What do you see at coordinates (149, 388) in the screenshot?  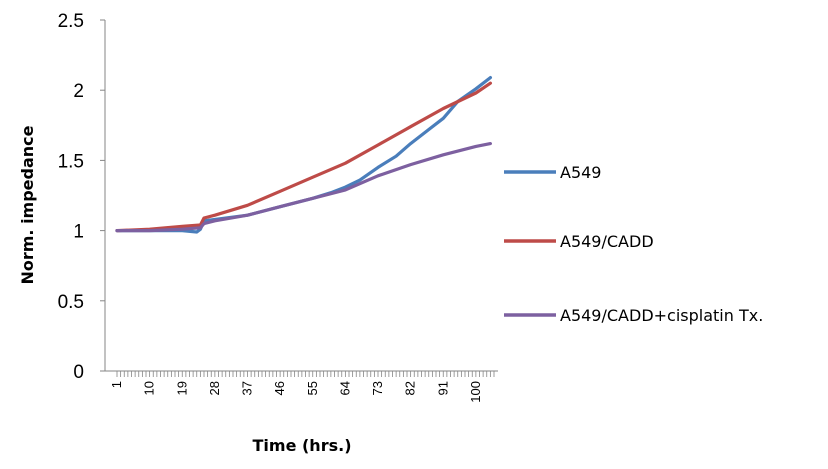 I see `x-tick-label: 10` at bounding box center [149, 388].